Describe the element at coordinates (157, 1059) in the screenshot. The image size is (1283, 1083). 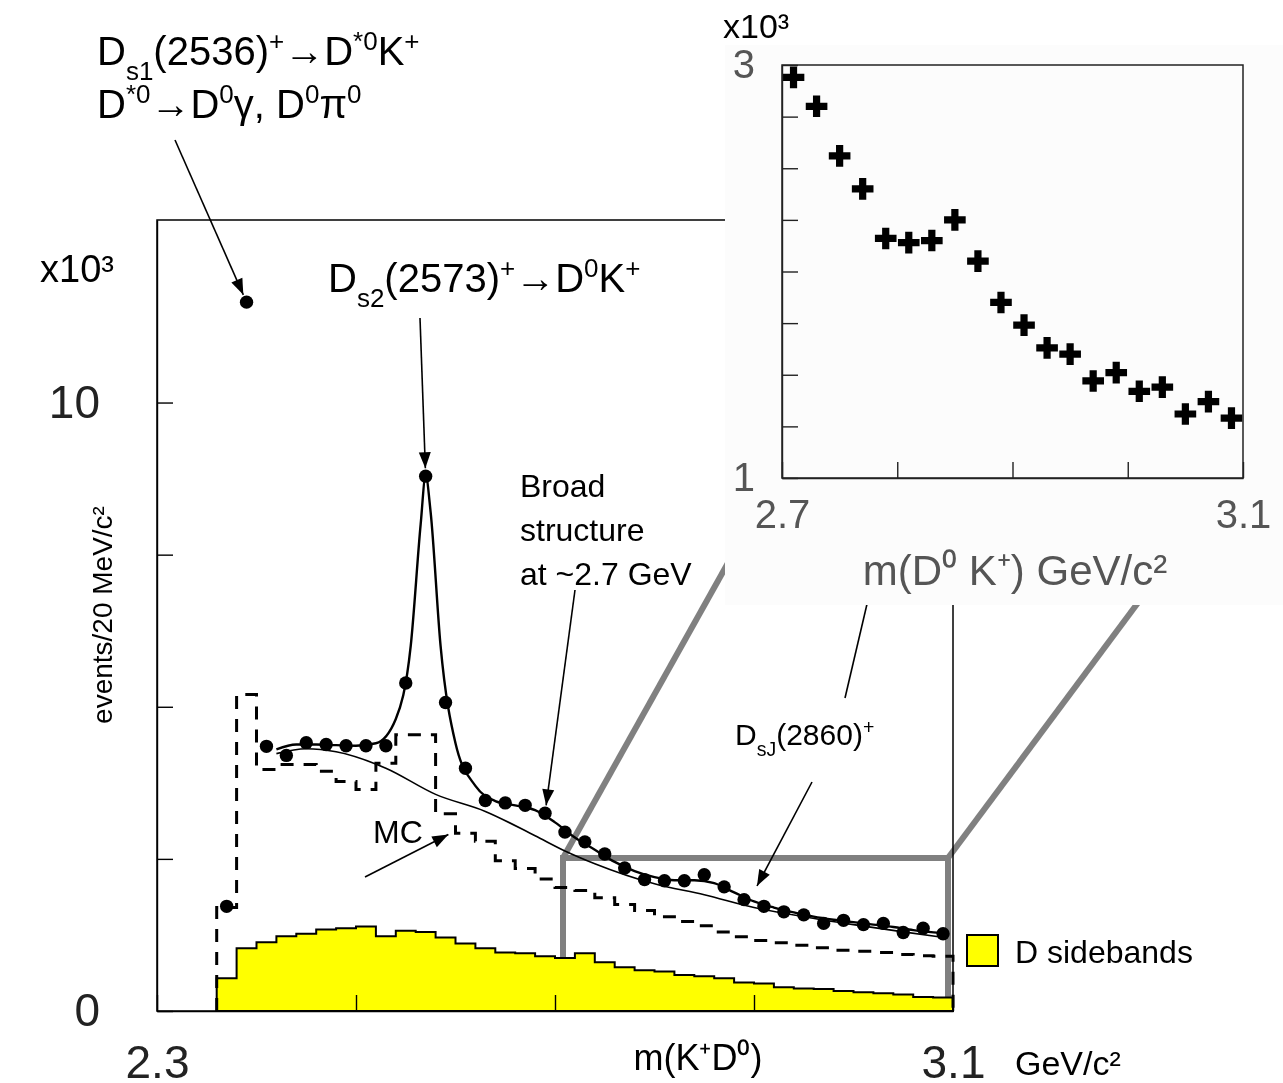
I see `x-tick-label: 2.3` at that location.